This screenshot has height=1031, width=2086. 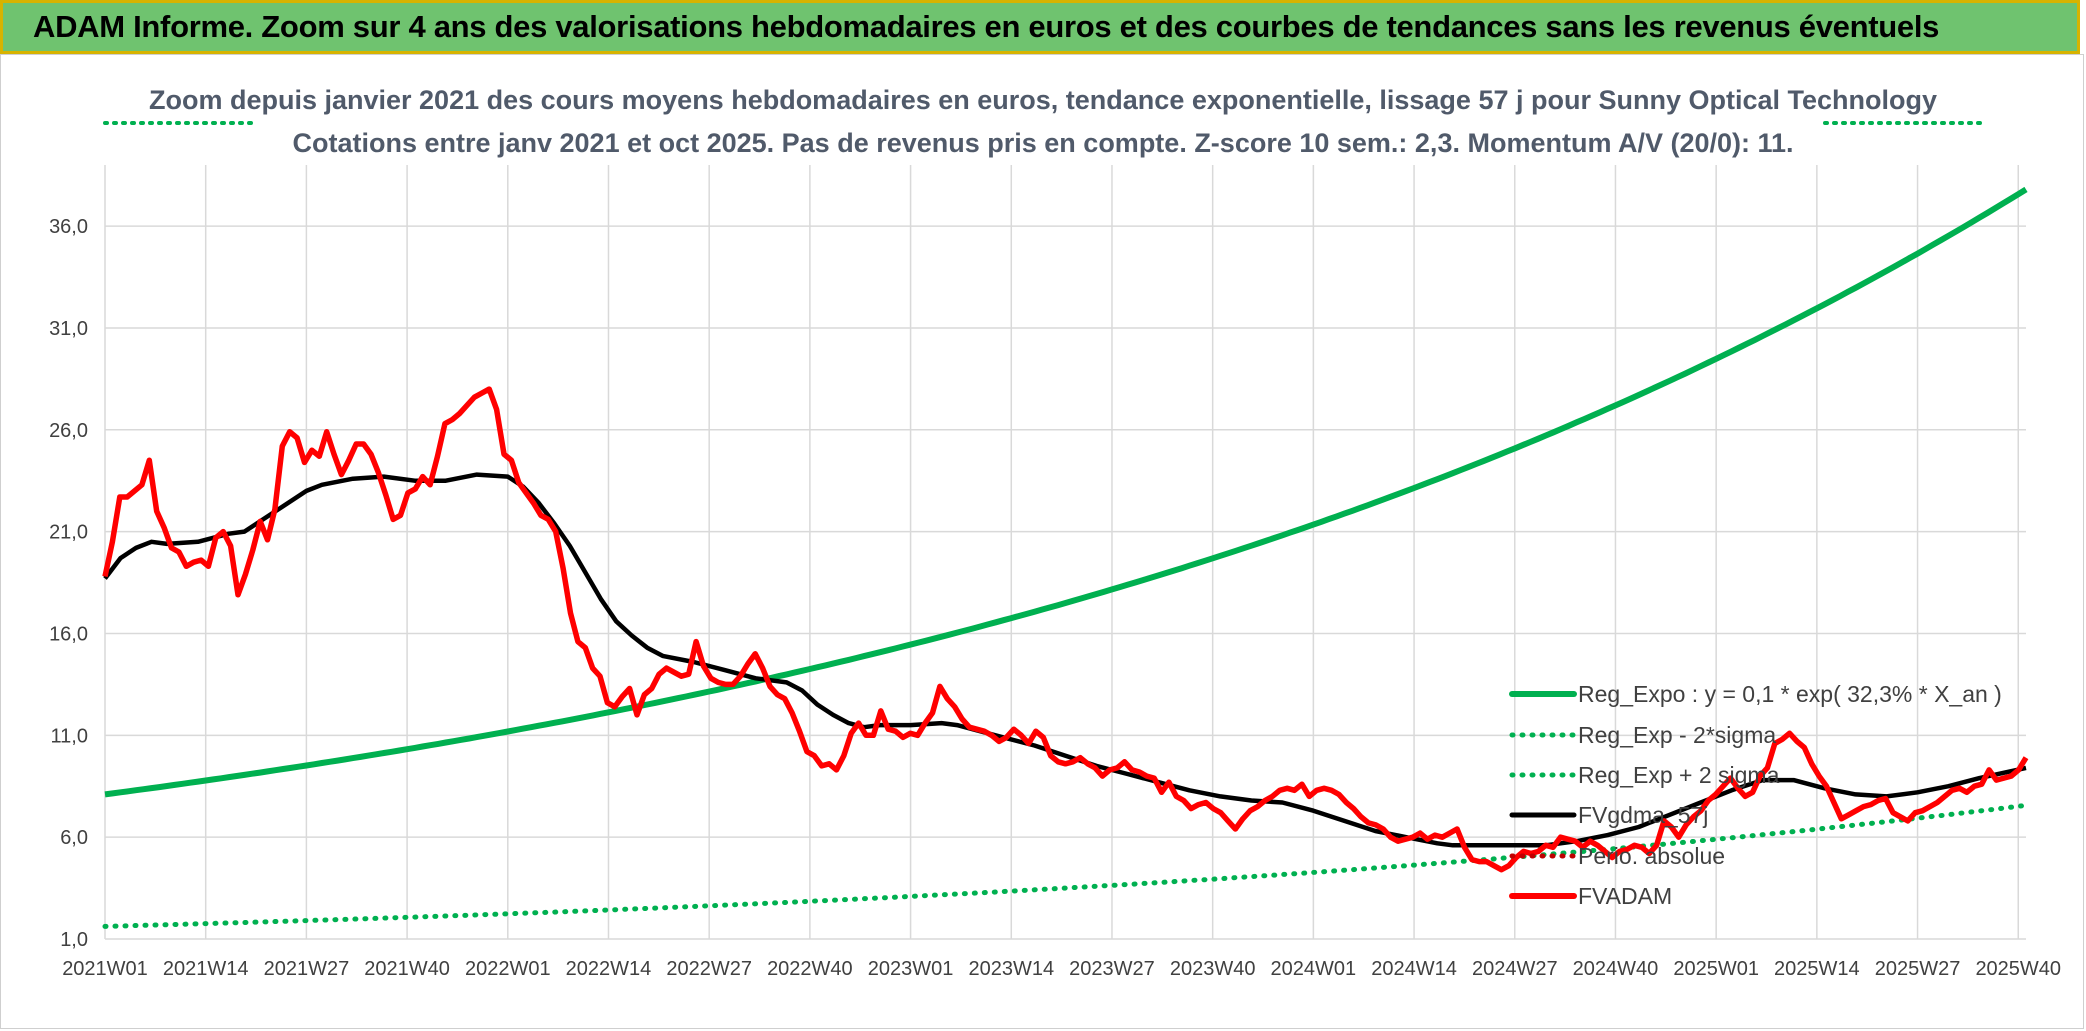 I want to click on legend-label: FVgdma_57j, so click(x=1643, y=815).